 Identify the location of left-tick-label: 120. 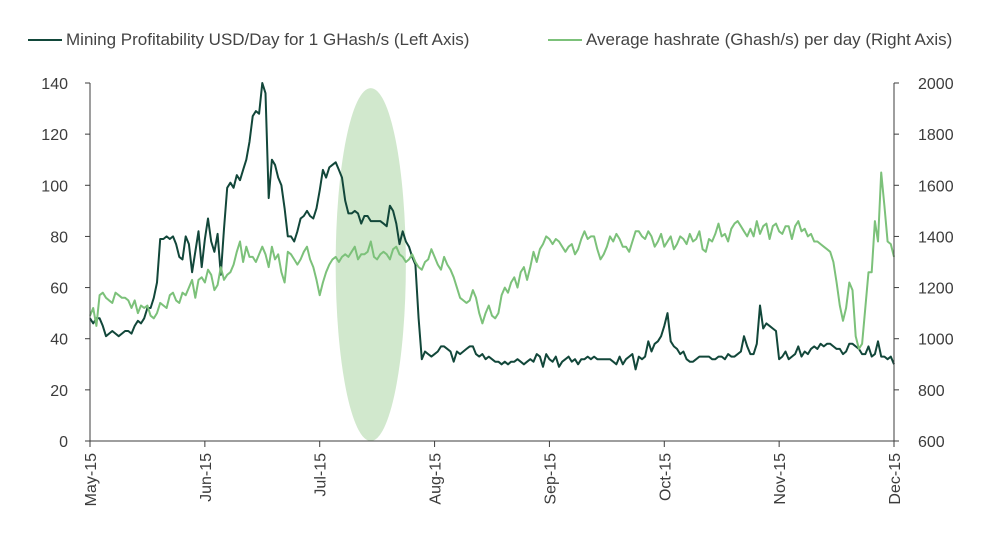
(54, 135).